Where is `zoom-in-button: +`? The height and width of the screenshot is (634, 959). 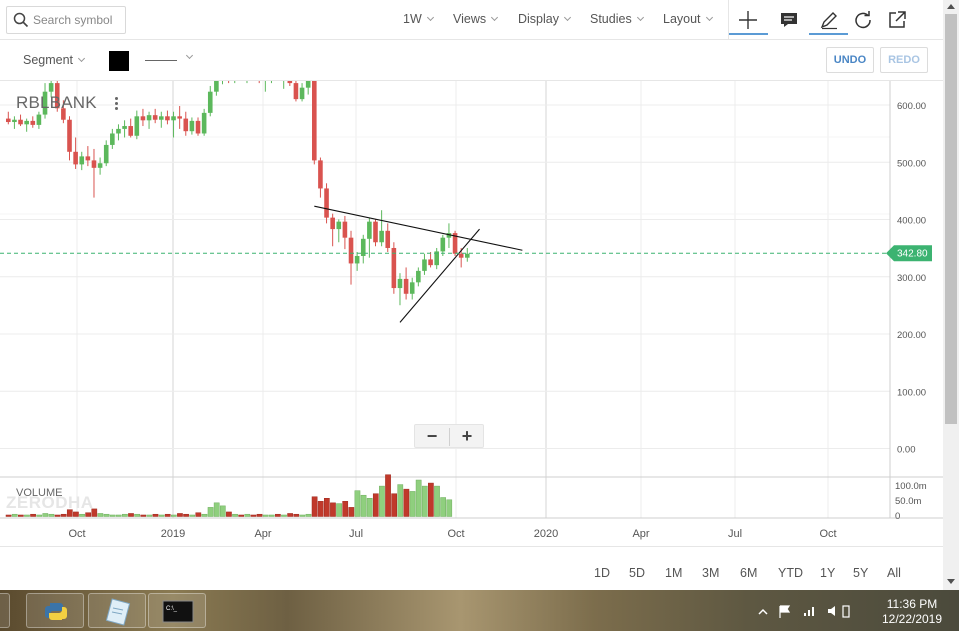
zoom-in-button: + is located at coordinates (467, 436).